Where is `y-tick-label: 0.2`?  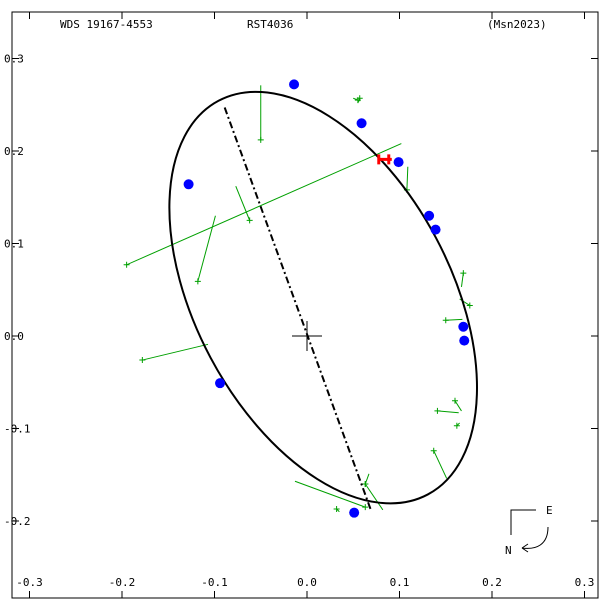 y-tick-label: 0.2 is located at coordinates (14, 151).